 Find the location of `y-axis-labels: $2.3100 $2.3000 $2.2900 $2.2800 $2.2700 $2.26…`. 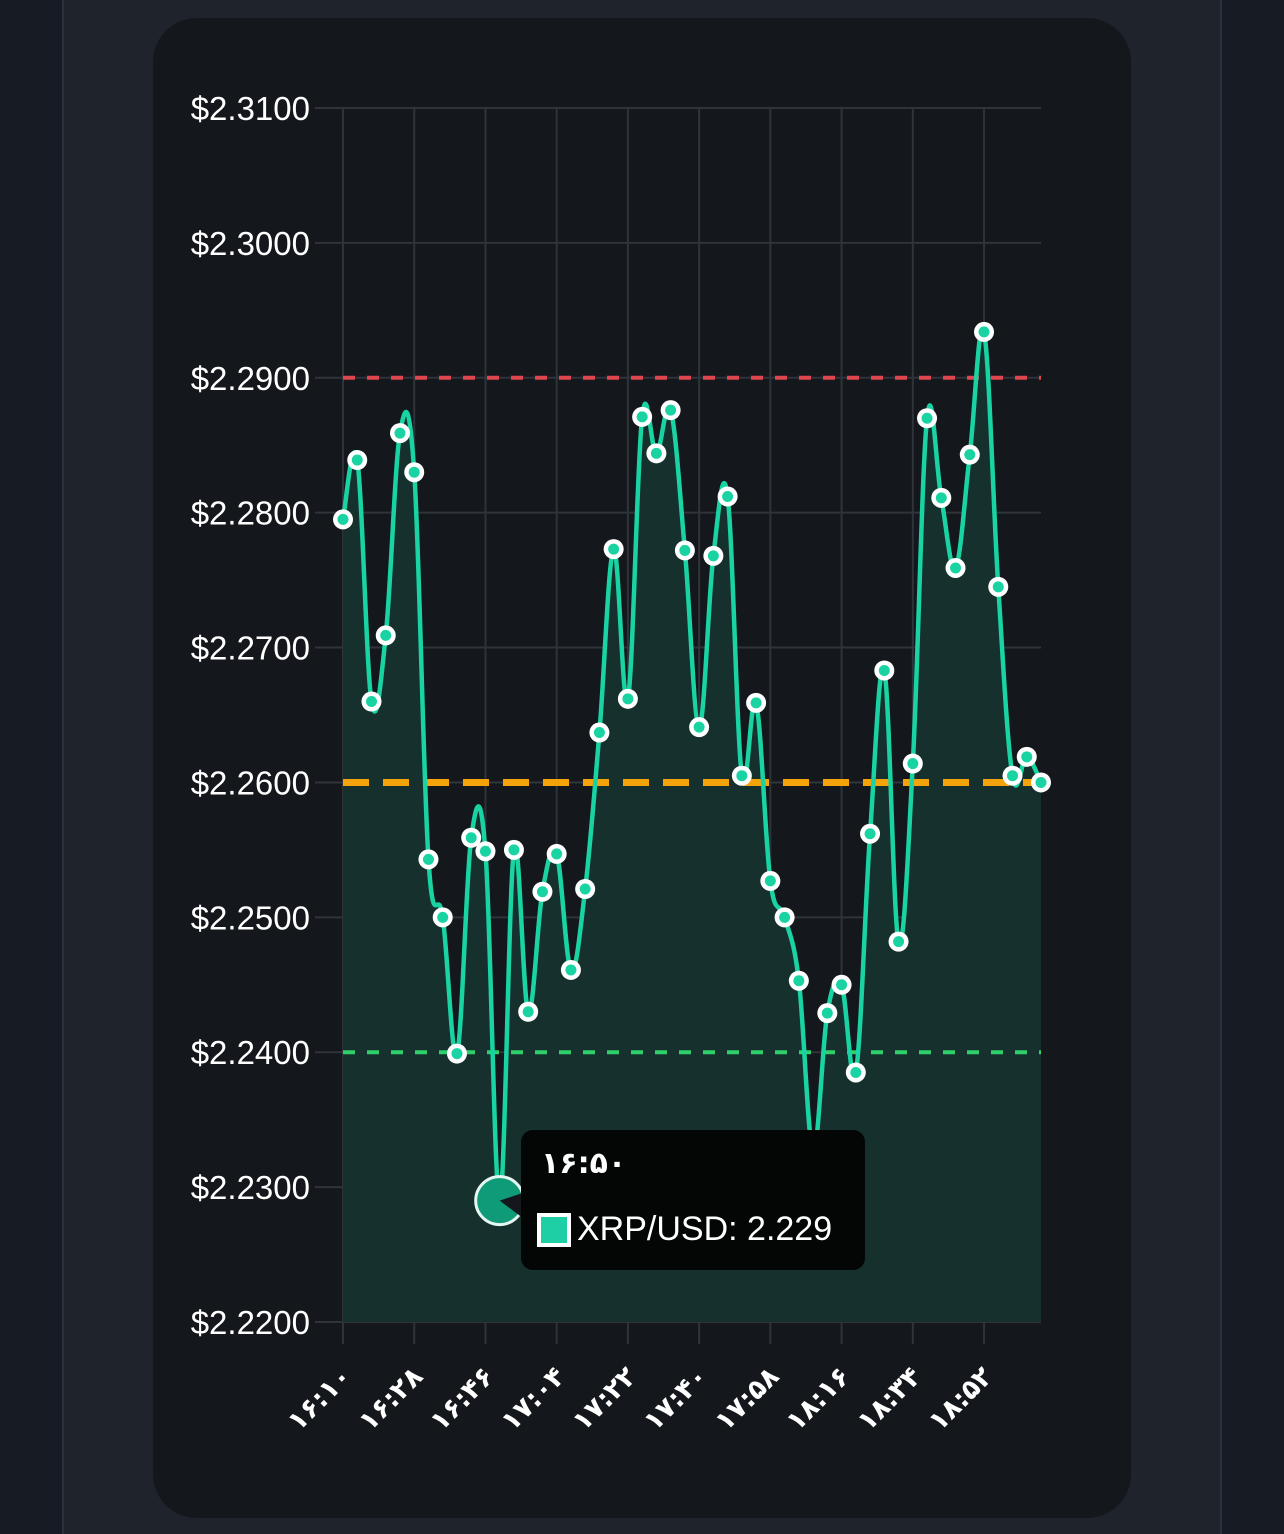

y-axis-labels: $2.3100 $2.3000 $2.2900 $2.2800 $2.2700 $2.26… is located at coordinates (250, 715).